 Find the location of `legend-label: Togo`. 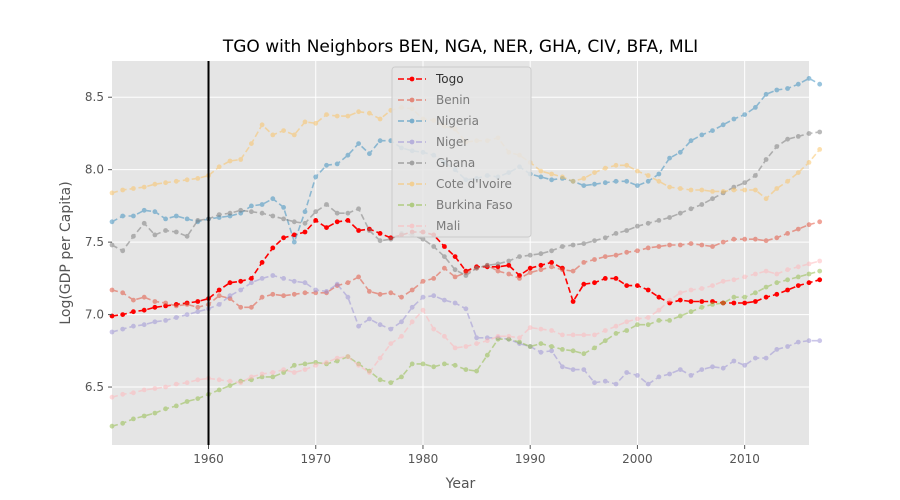

legend-label: Togo is located at coordinates (449, 79).